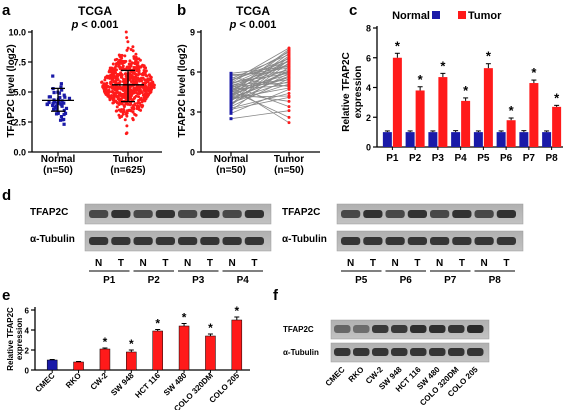 This screenshot has height=410, width=567. Describe the element at coordinates (361, 280) in the screenshot. I see `panel-d-pair-label: P5` at that location.